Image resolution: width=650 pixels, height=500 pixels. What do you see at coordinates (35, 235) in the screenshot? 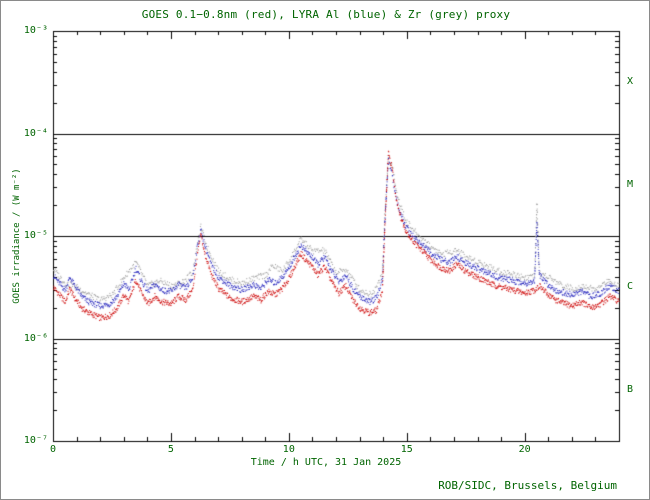
I see `y-axis-tick-label: 10⁻⁵` at bounding box center [35, 235].